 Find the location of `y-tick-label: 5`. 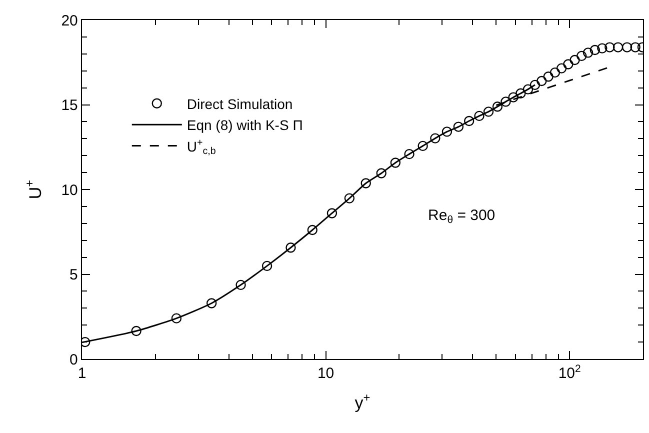

y-tick-label: 5 is located at coordinates (74, 275).